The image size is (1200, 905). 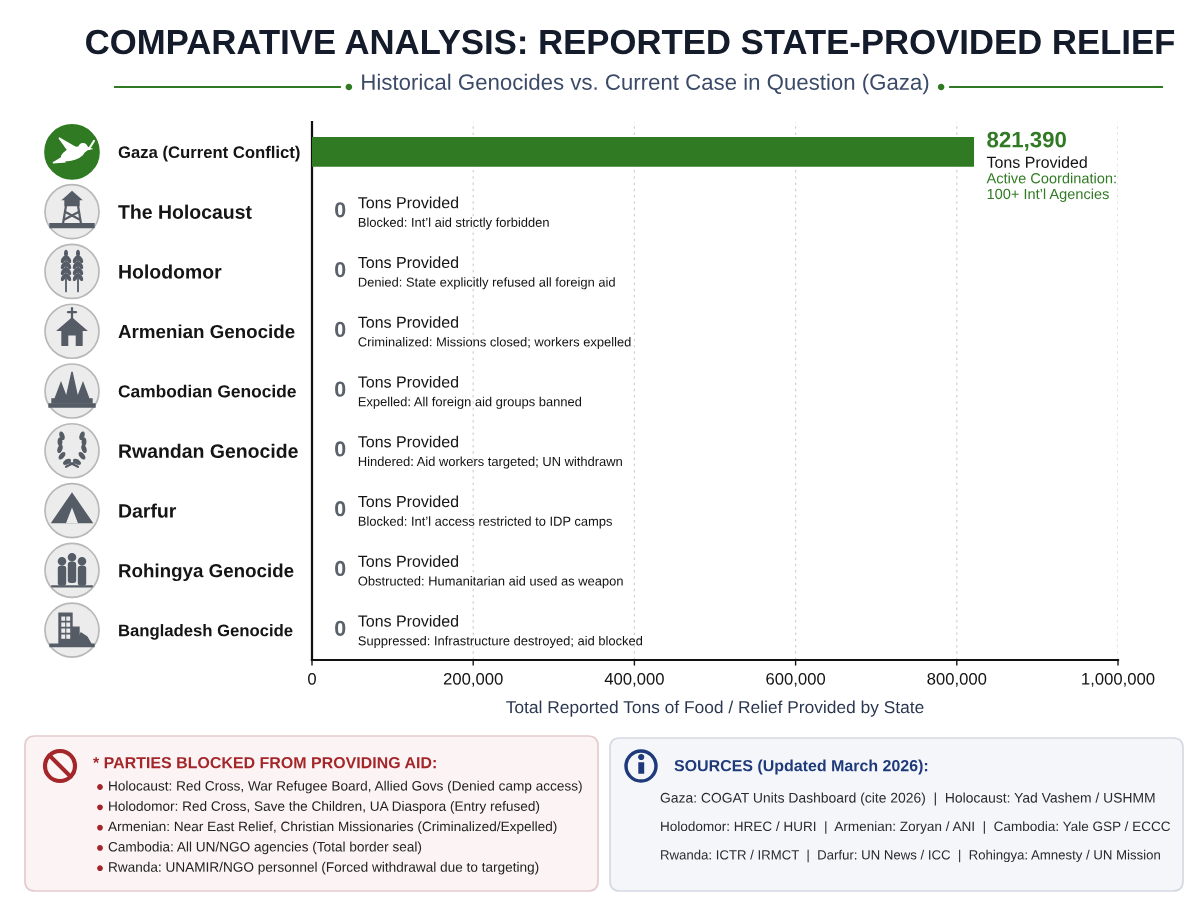 What do you see at coordinates (206, 331) in the screenshot?
I see `y-tick-label: Armenian Genocide` at bounding box center [206, 331].